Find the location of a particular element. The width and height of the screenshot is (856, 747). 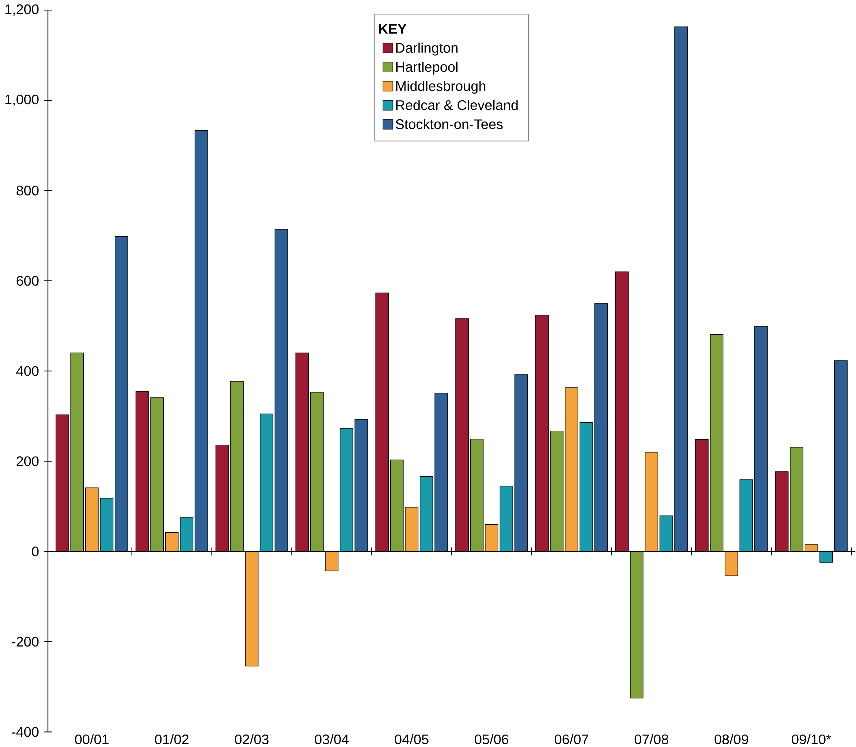

x-tick-label: 02/03 is located at coordinates (252, 739).